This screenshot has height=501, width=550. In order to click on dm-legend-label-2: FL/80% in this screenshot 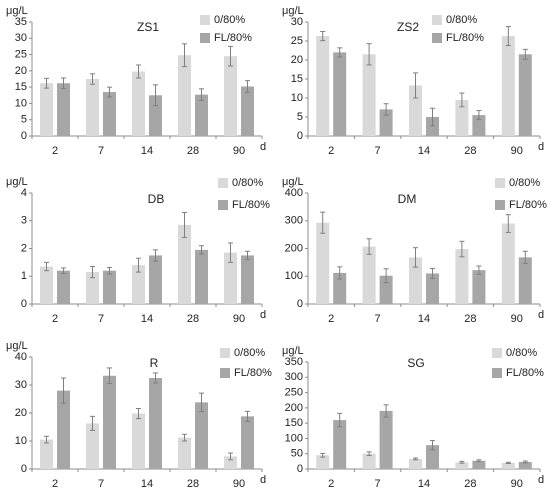, I will do `click(528, 205)`.